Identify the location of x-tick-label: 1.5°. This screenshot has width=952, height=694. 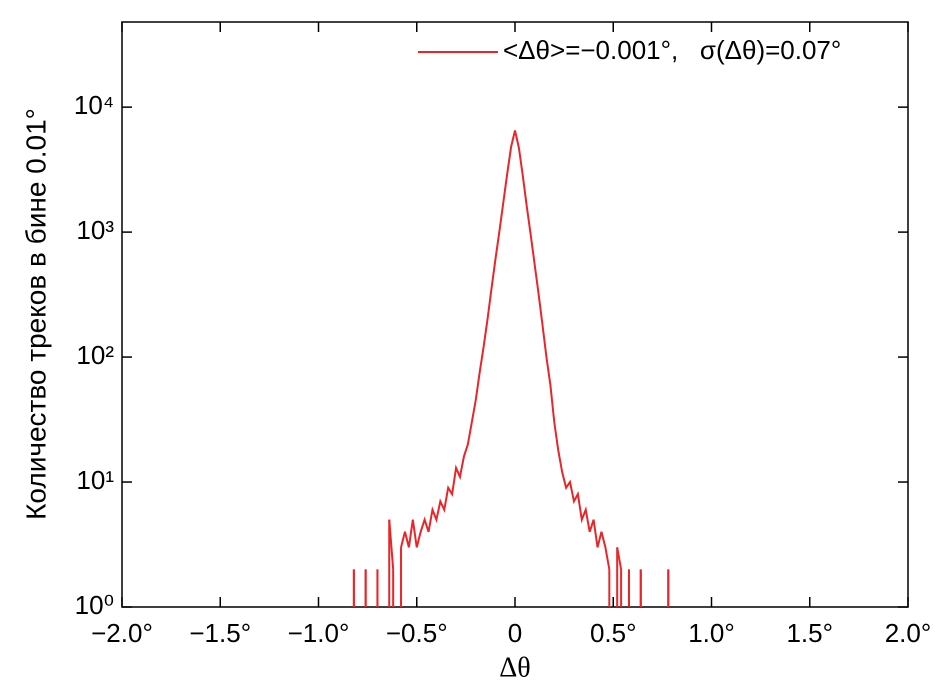
(809, 633).